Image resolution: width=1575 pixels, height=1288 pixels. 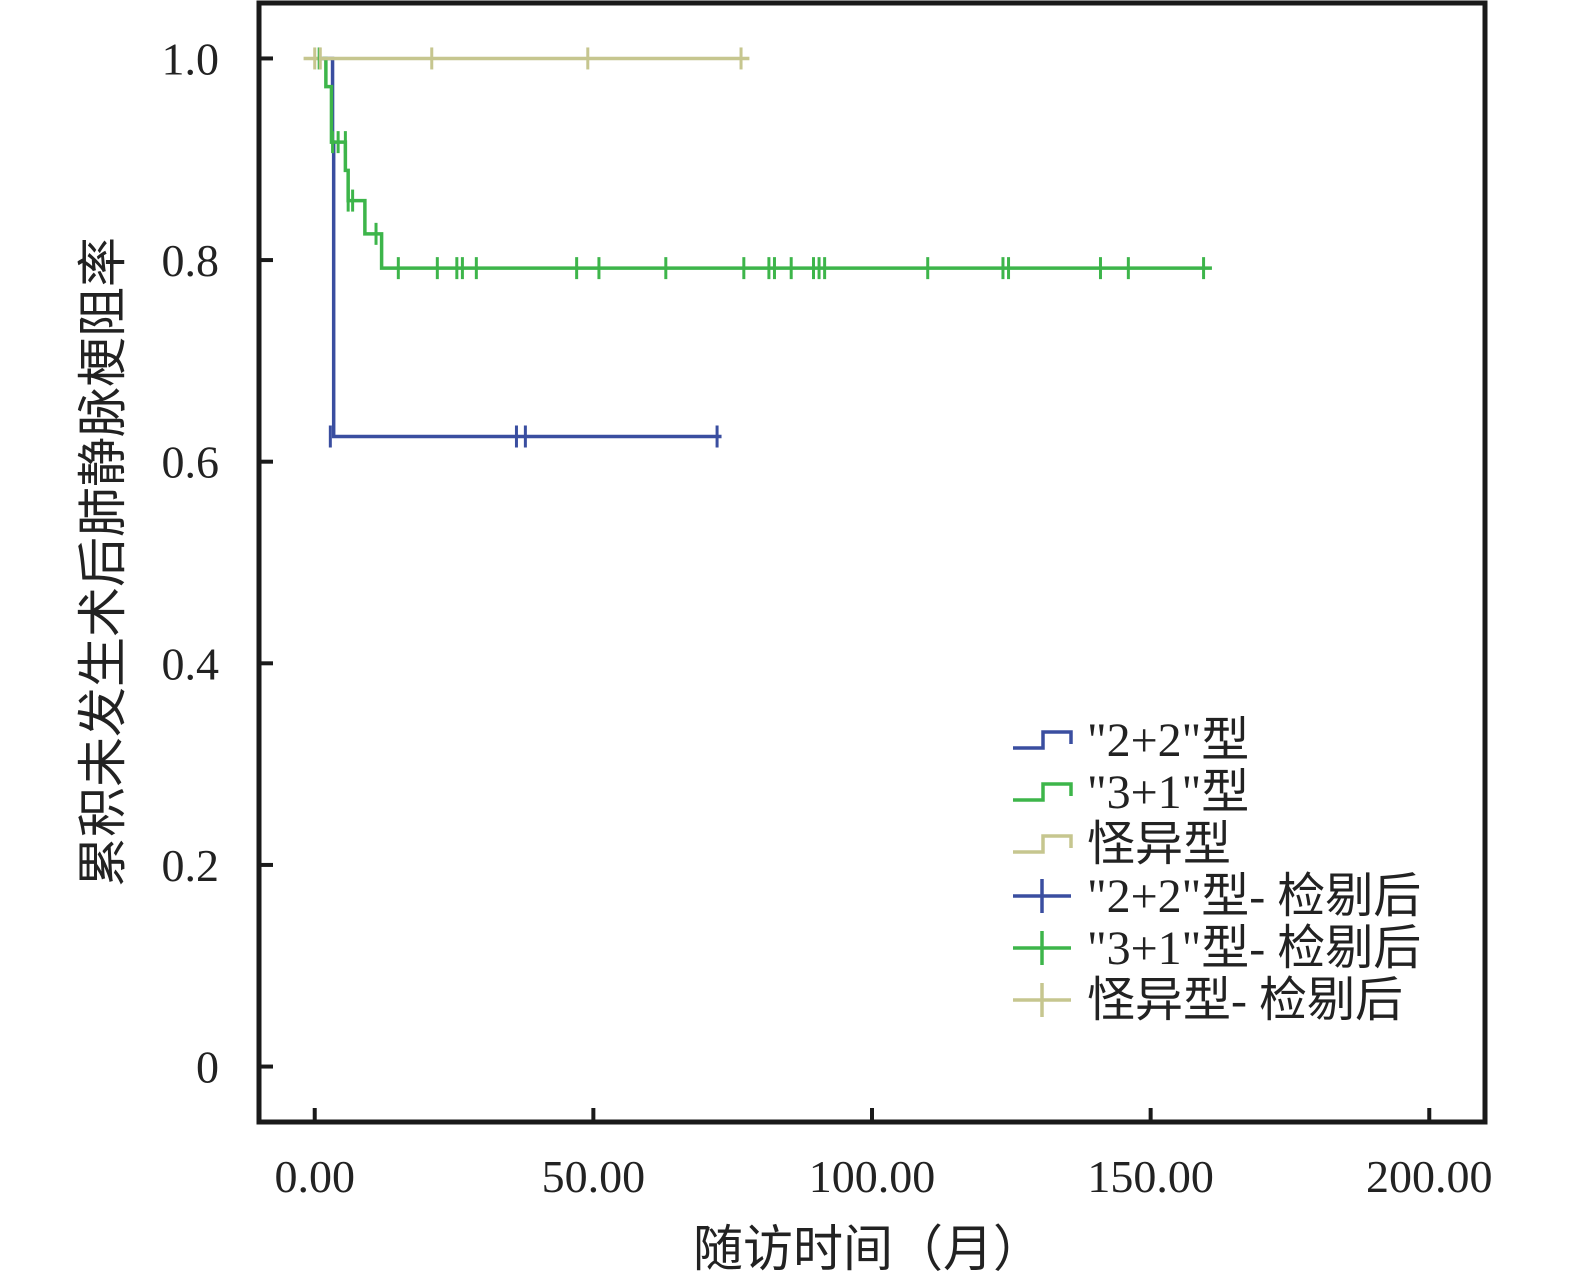 What do you see at coordinates (103, 562) in the screenshot?
I see `y-axis-title: 累积未发生术后肺静脉梗阻率` at bounding box center [103, 562].